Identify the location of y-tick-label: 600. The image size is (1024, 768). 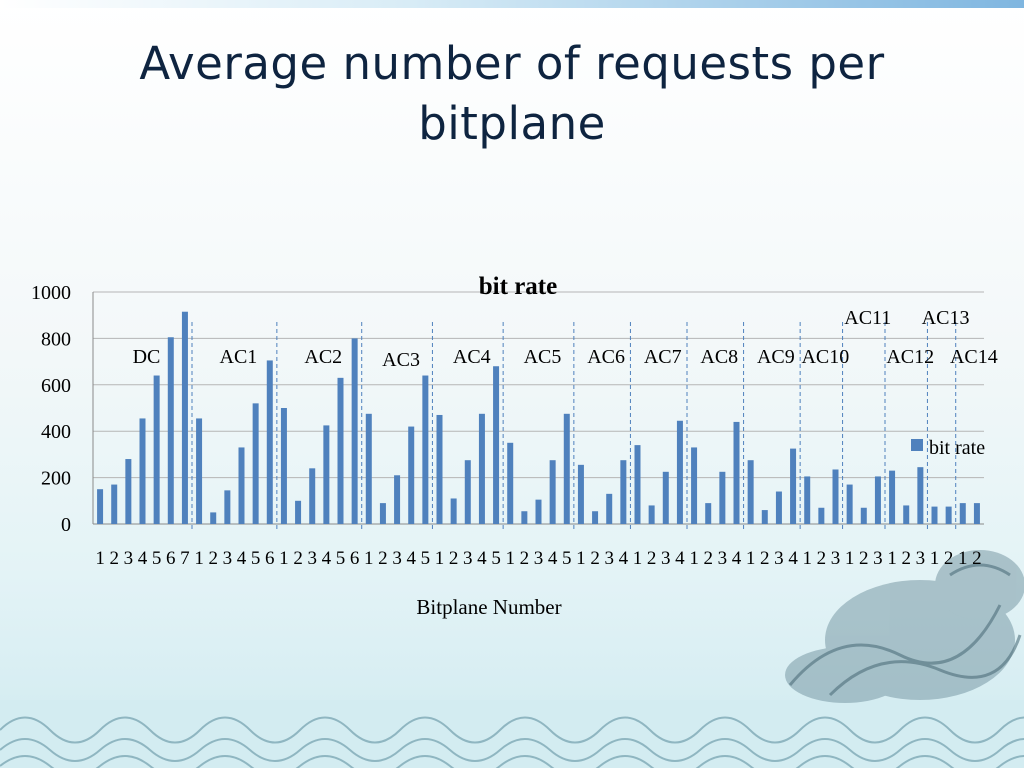
(56, 386).